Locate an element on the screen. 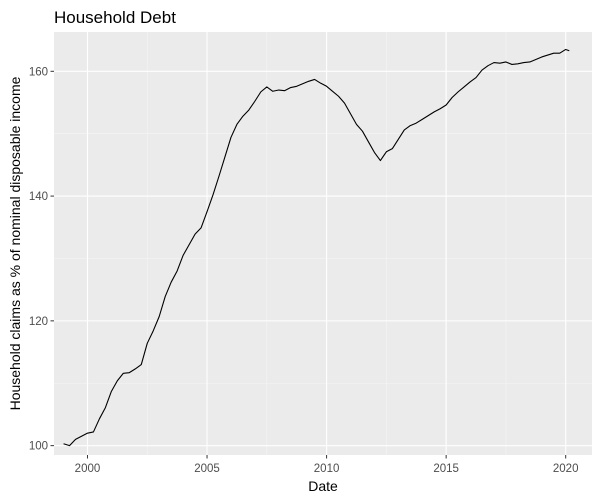 The width and height of the screenshot is (599, 501). x-axis-title: Date is located at coordinates (323, 486).